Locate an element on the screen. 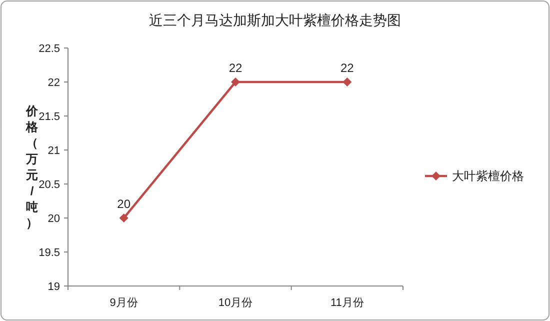 This screenshot has height=321, width=550. legend-label: 大叶紫檀价格 is located at coordinates (488, 176).